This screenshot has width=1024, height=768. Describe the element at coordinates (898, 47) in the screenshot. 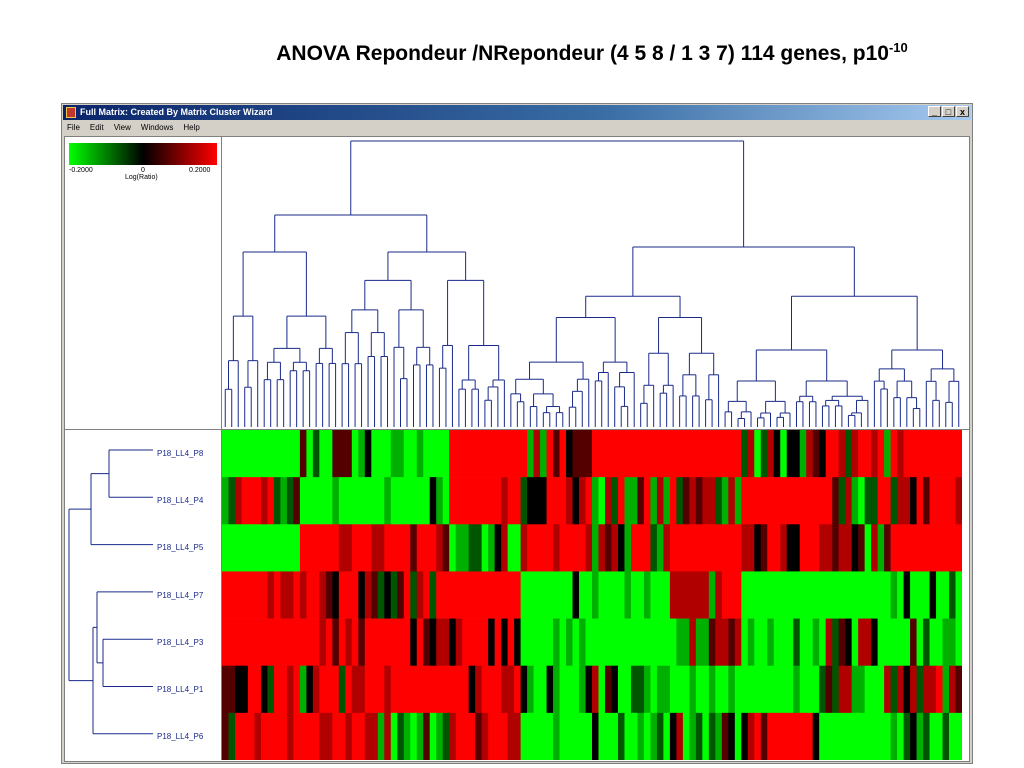

I see `slide-title-exponent: -10` at that location.